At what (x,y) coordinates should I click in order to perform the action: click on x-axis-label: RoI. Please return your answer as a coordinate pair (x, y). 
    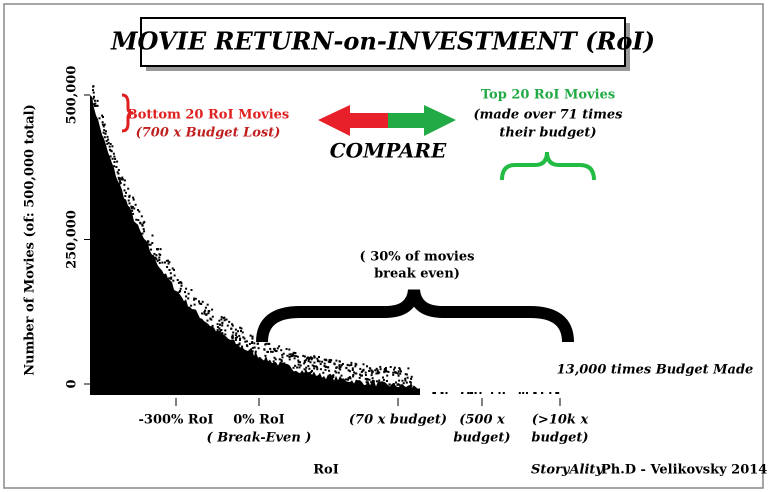
    Looking at the image, I should click on (326, 470).